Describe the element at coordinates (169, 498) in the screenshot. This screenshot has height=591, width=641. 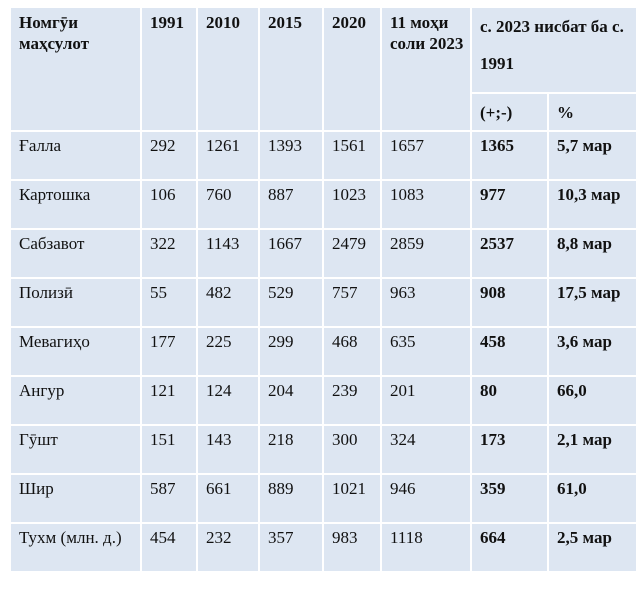
I see `value-1991: 587` at that location.